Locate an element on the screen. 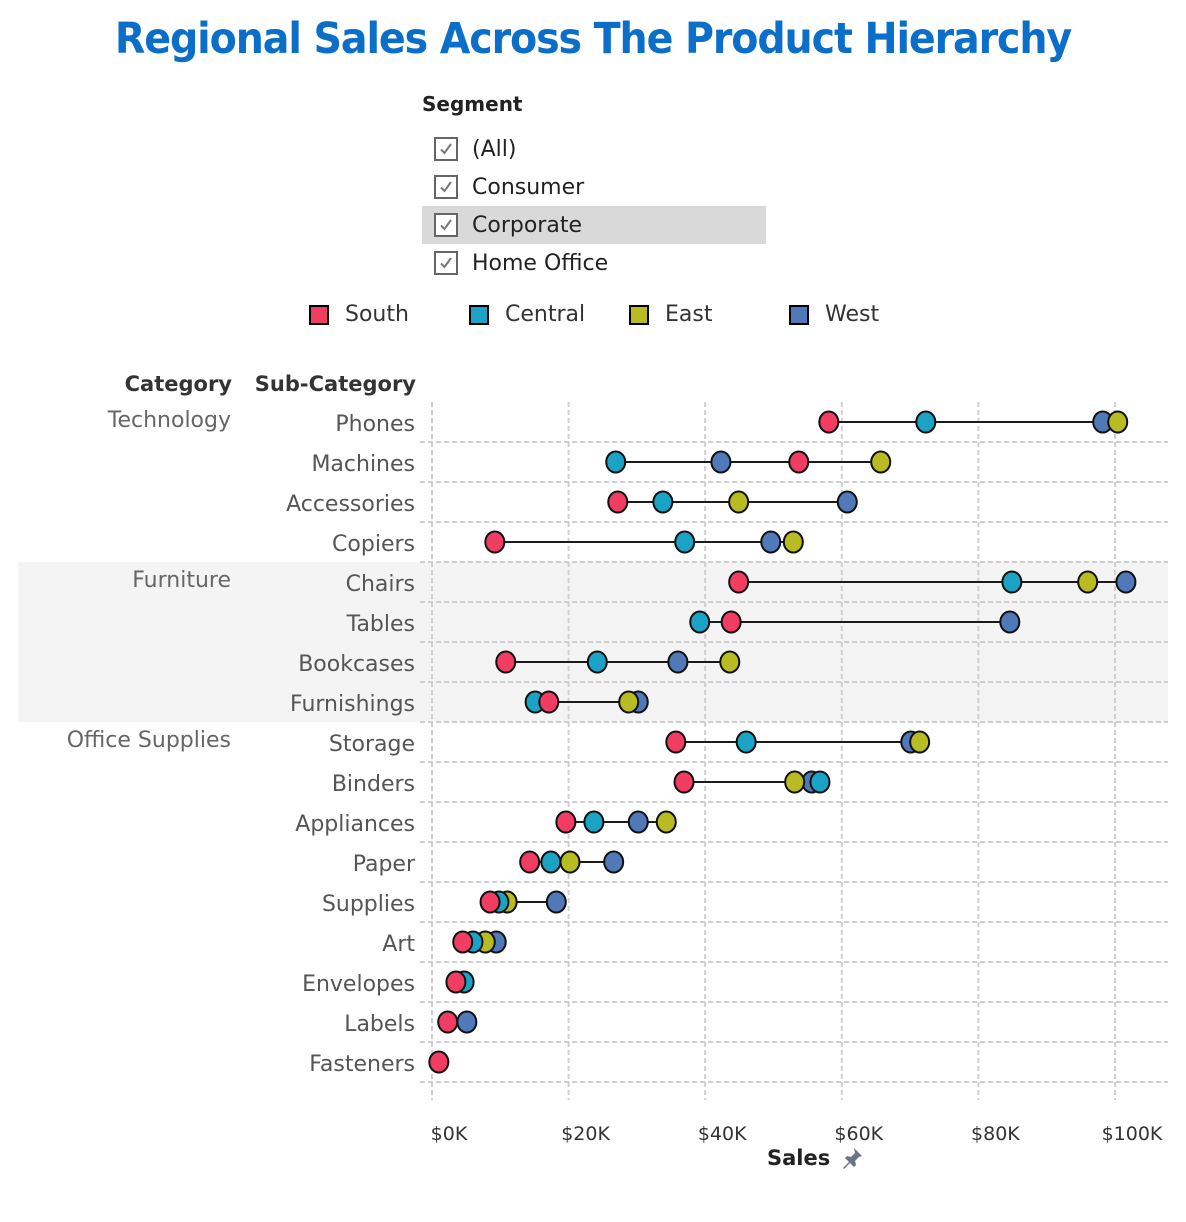  segment-option: Consumer is located at coordinates (594, 187).